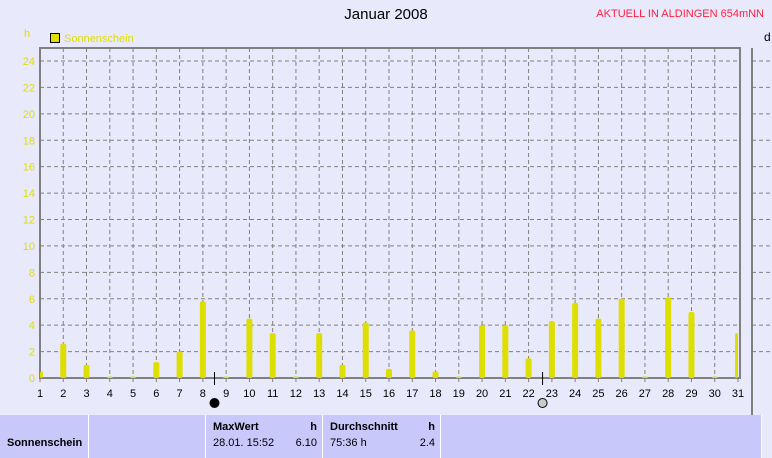 The height and width of the screenshot is (458, 772). I want to click on x-tick-label: 9, so click(226, 394).